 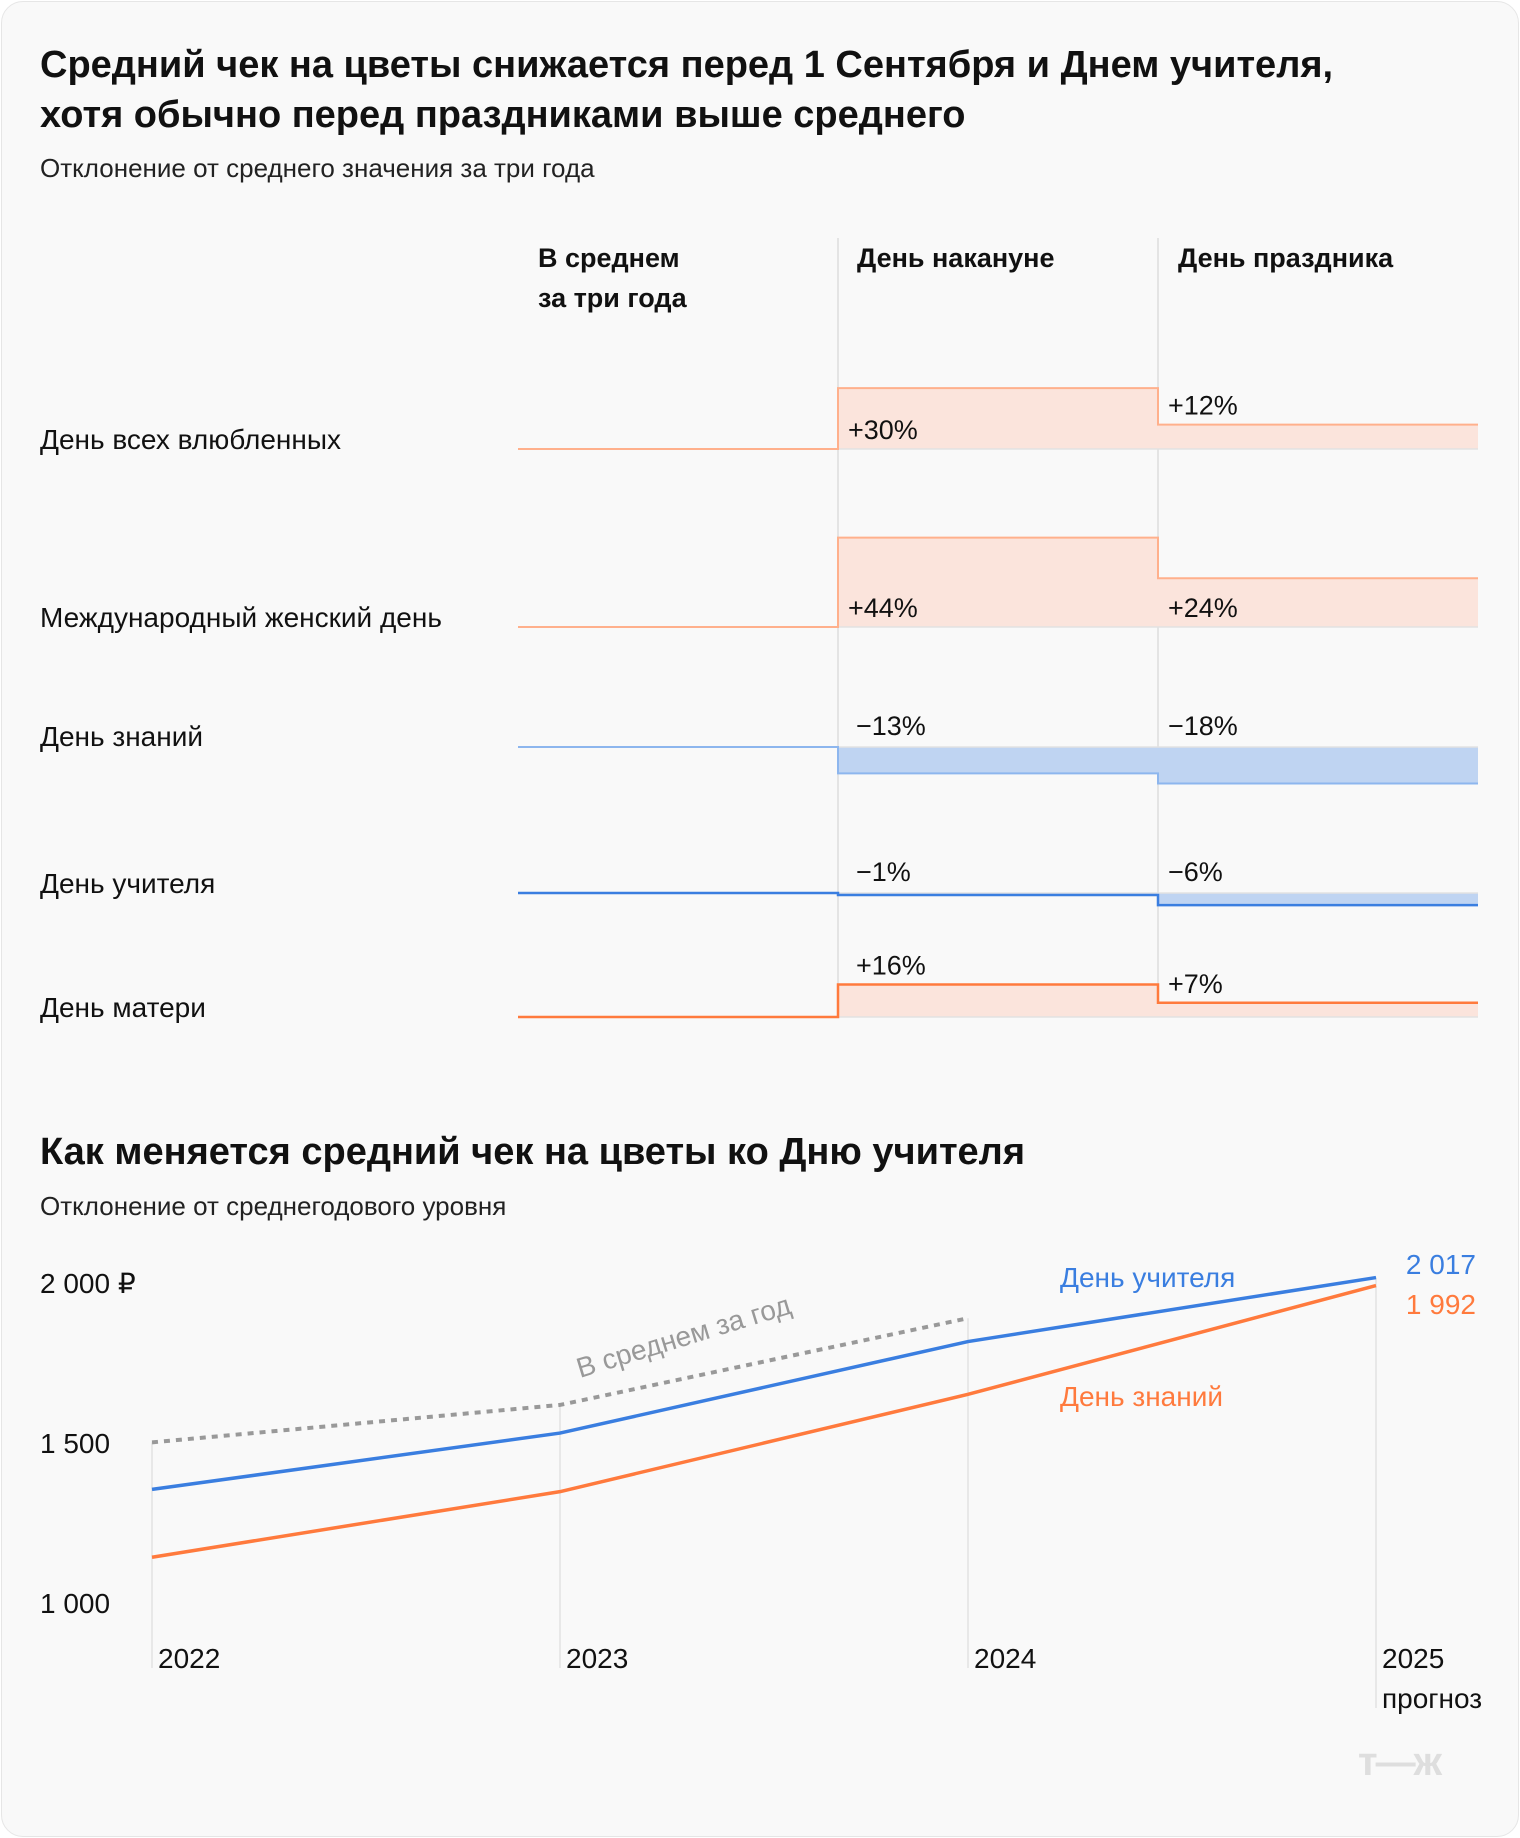 What do you see at coordinates (883, 872) in the screenshot?
I see `value-label: −1%` at bounding box center [883, 872].